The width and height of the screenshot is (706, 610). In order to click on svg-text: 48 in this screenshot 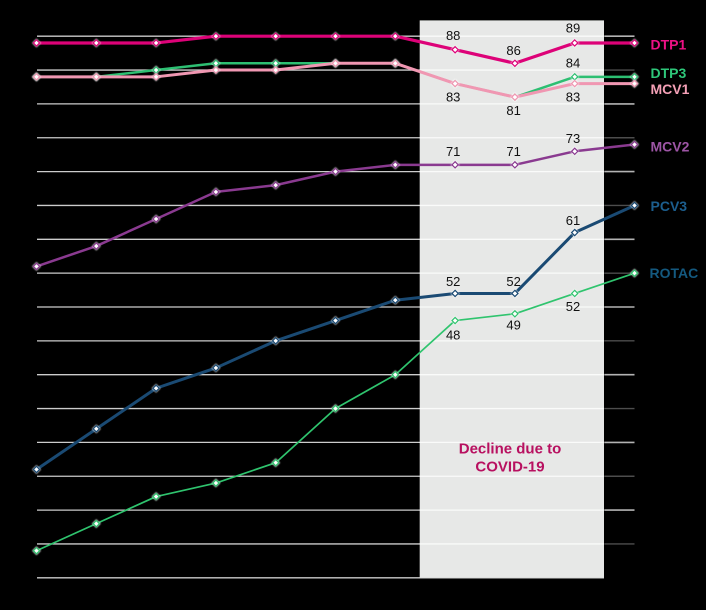, I will do `click(453, 335)`.